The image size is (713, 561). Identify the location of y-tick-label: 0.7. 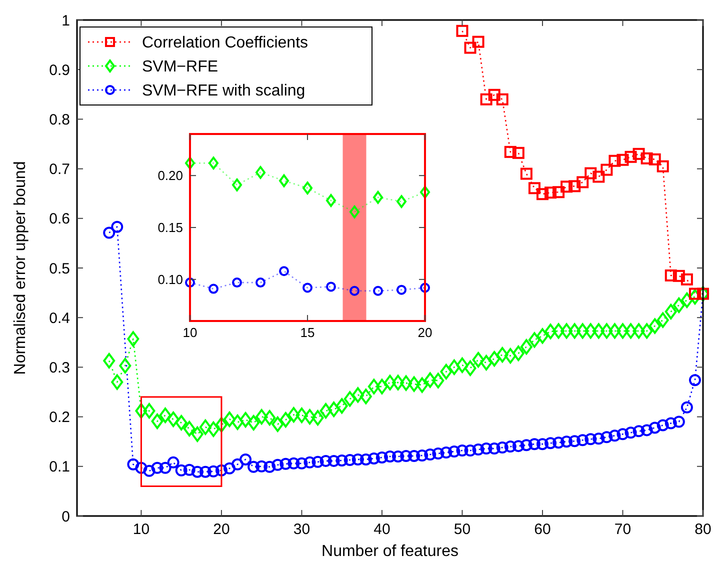
(59, 169).